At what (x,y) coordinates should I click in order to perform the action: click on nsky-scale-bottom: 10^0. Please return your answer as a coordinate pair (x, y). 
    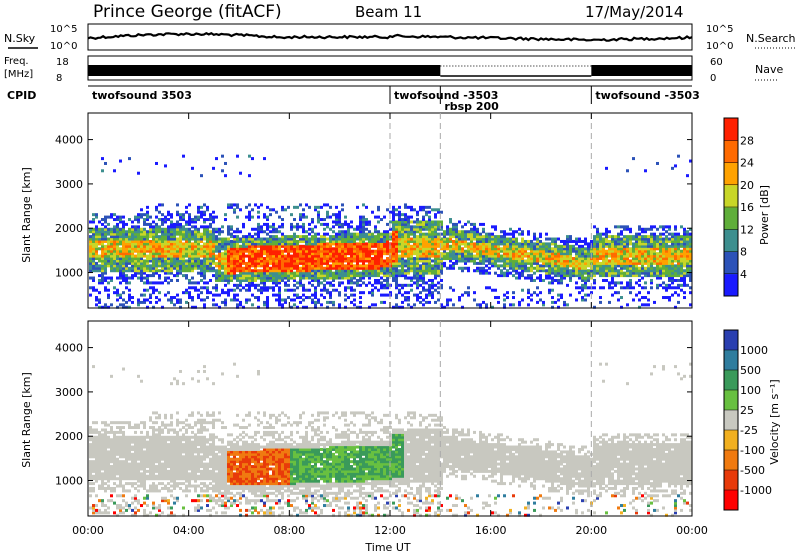
    Looking at the image, I should click on (63, 46).